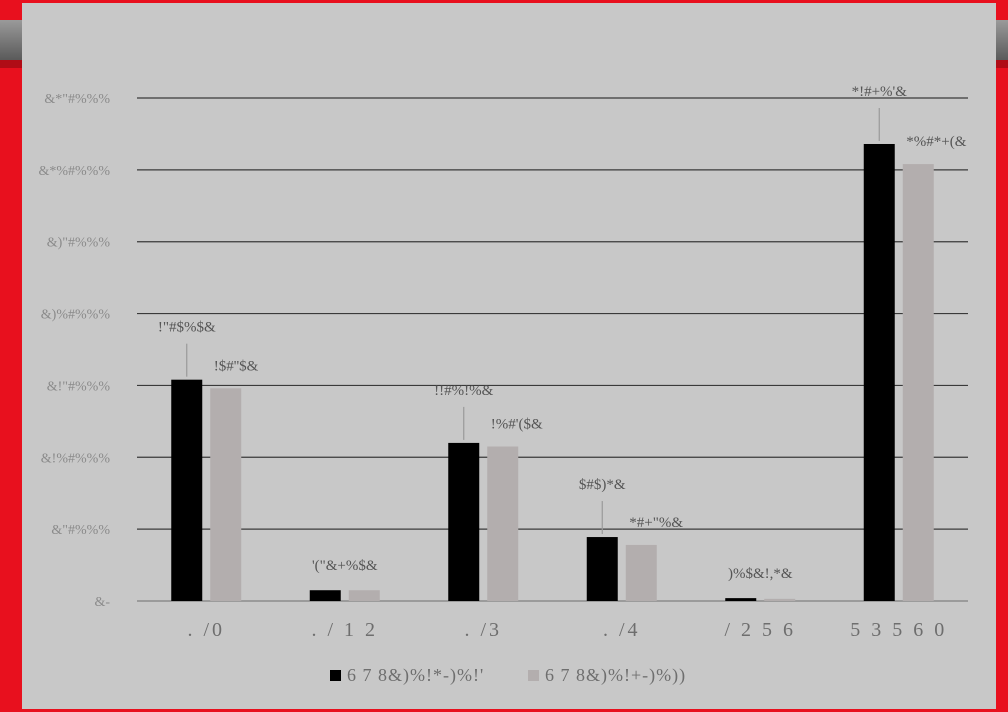 This screenshot has height=712, width=1008. Describe the element at coordinates (656, 523) in the screenshot. I see `data-label: *#+"%&` at that location.